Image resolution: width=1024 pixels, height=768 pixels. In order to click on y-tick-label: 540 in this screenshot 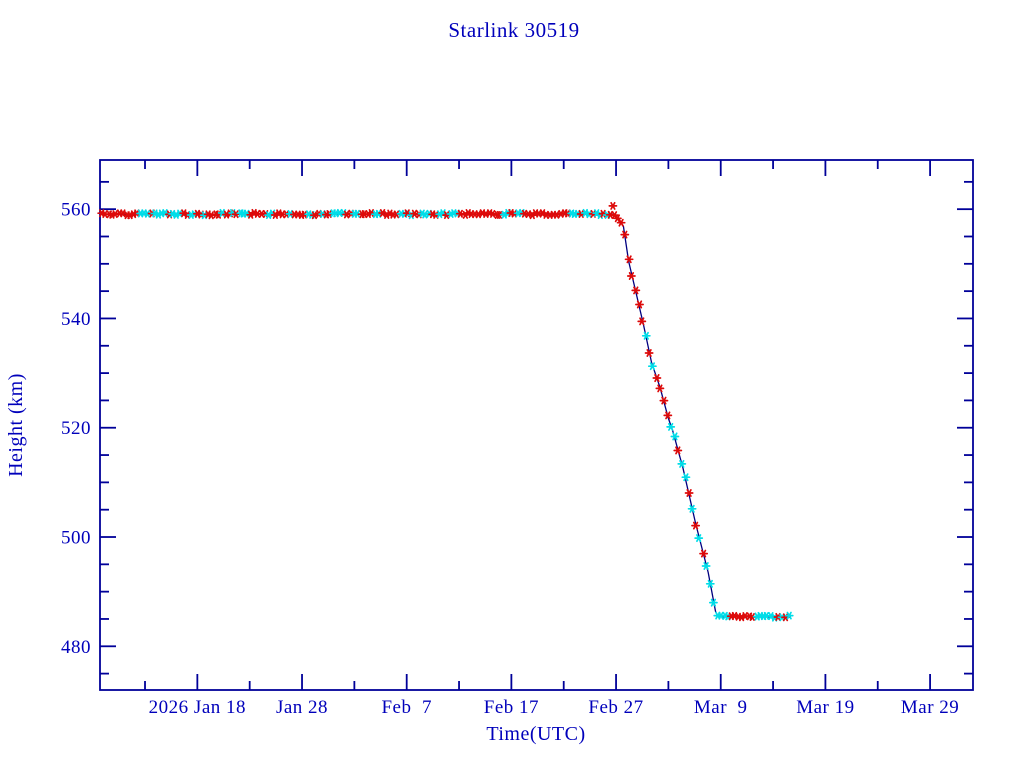, I will do `click(76, 319)`.